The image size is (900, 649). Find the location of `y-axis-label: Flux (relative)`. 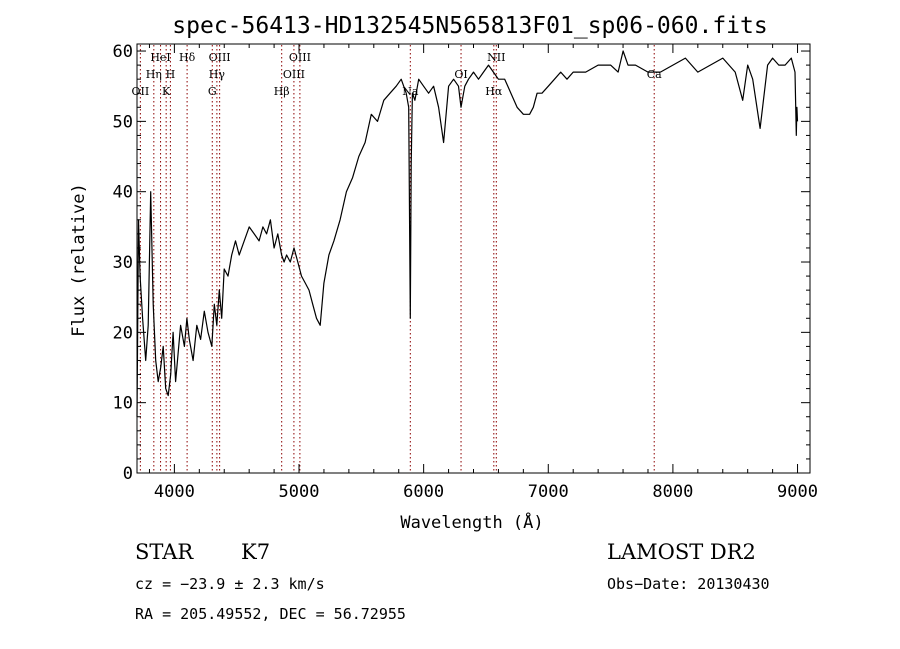

y-axis-label: Flux (relative) is located at coordinates (79, 260).